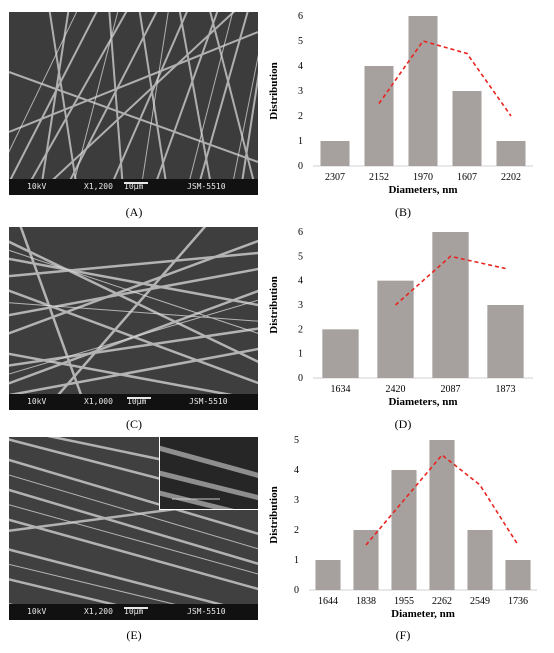  I want to click on x-tick-label: 2087, so click(451, 389).